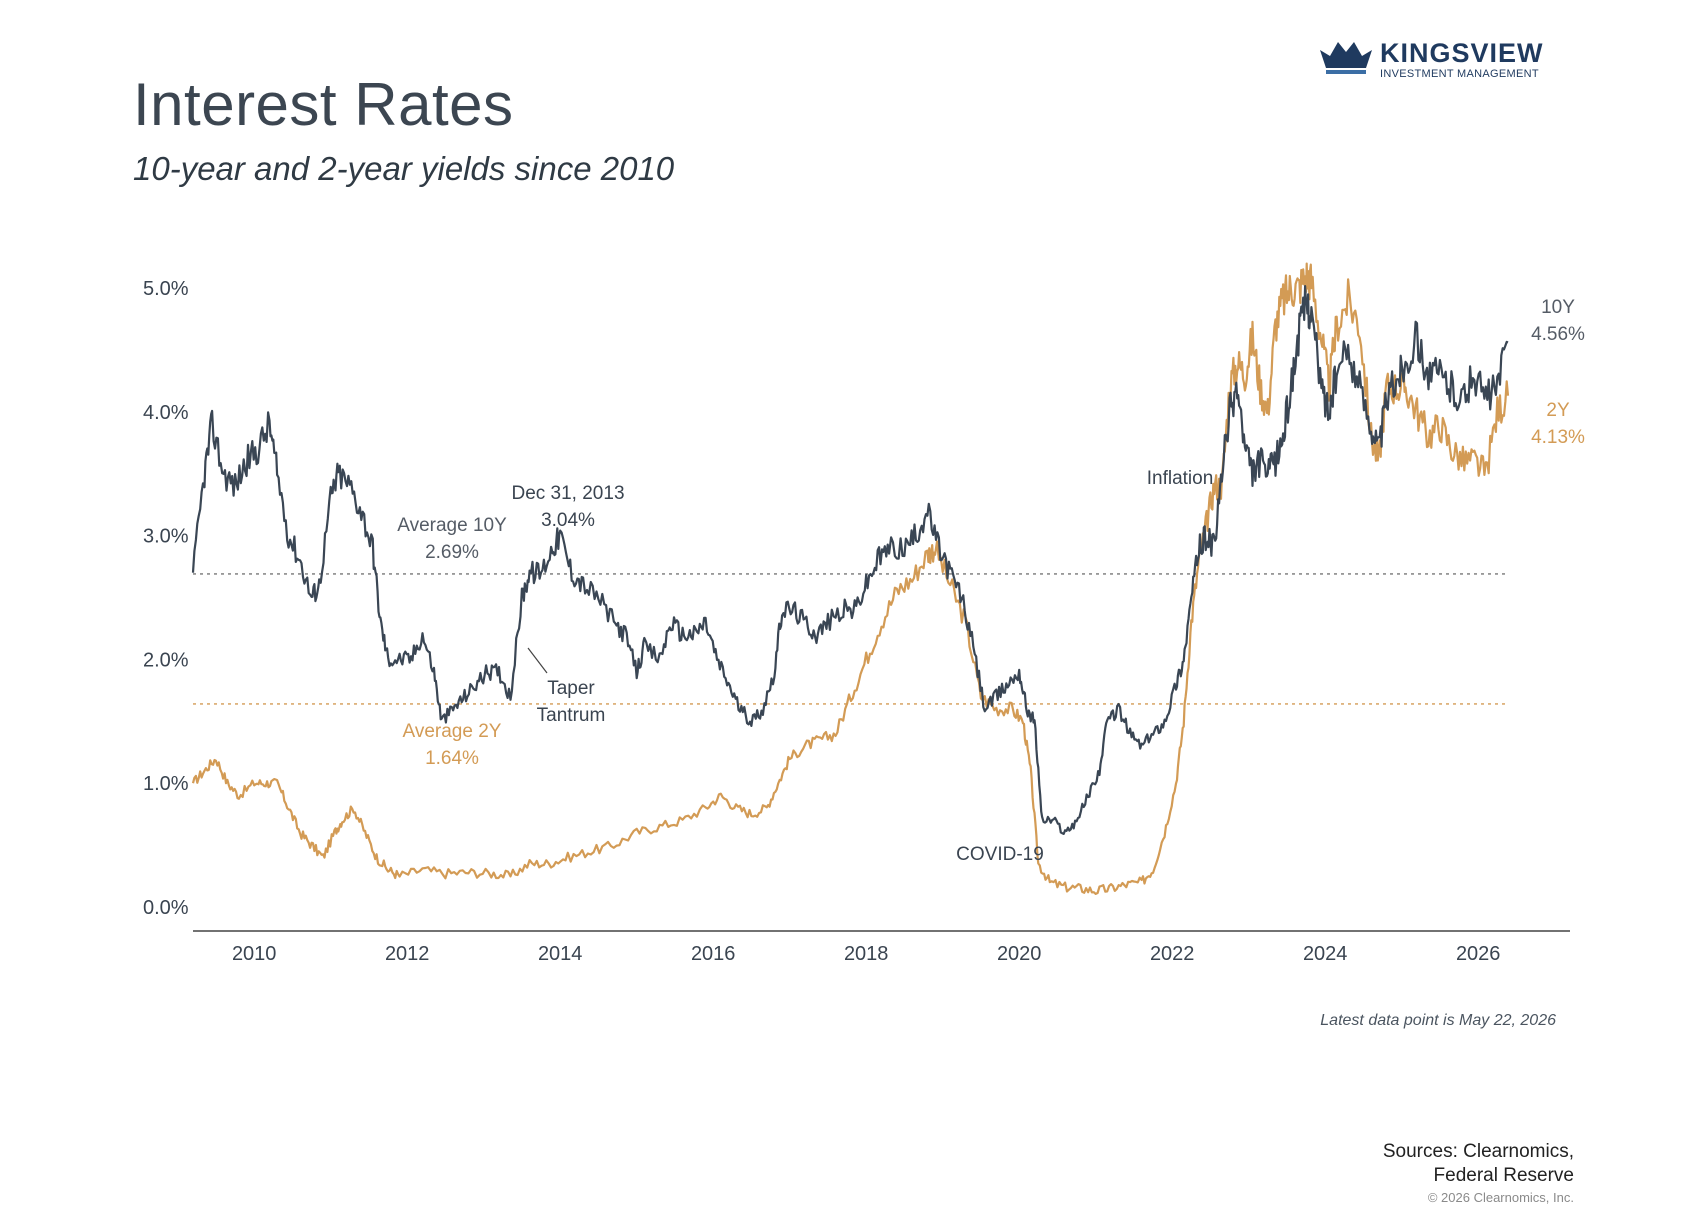  Describe the element at coordinates (452, 552) in the screenshot. I see `average-10y-value: 2.69%` at that location.